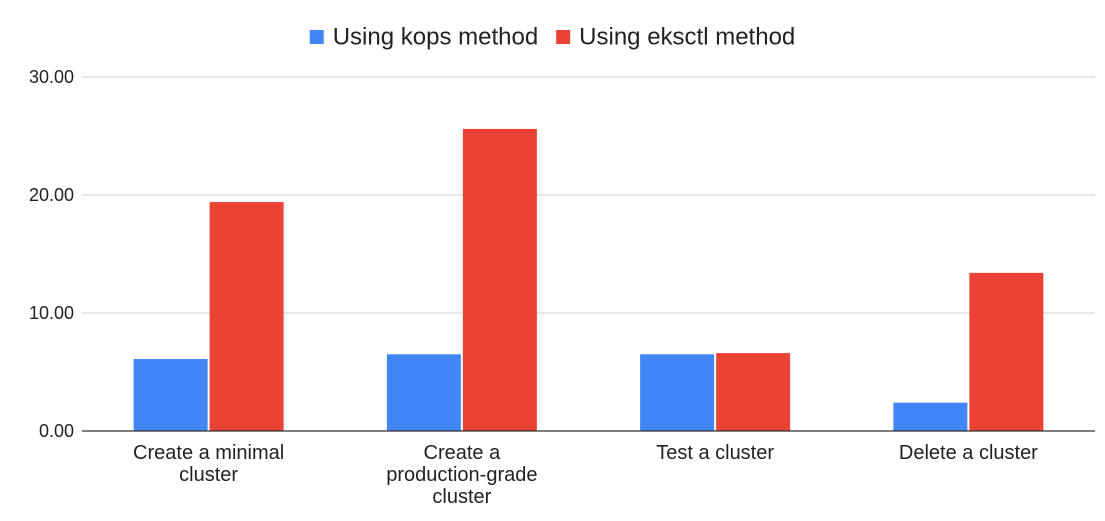 The width and height of the screenshot is (1105, 521). I want to click on x-category-label: Create a minimal cluster, so click(208, 464).